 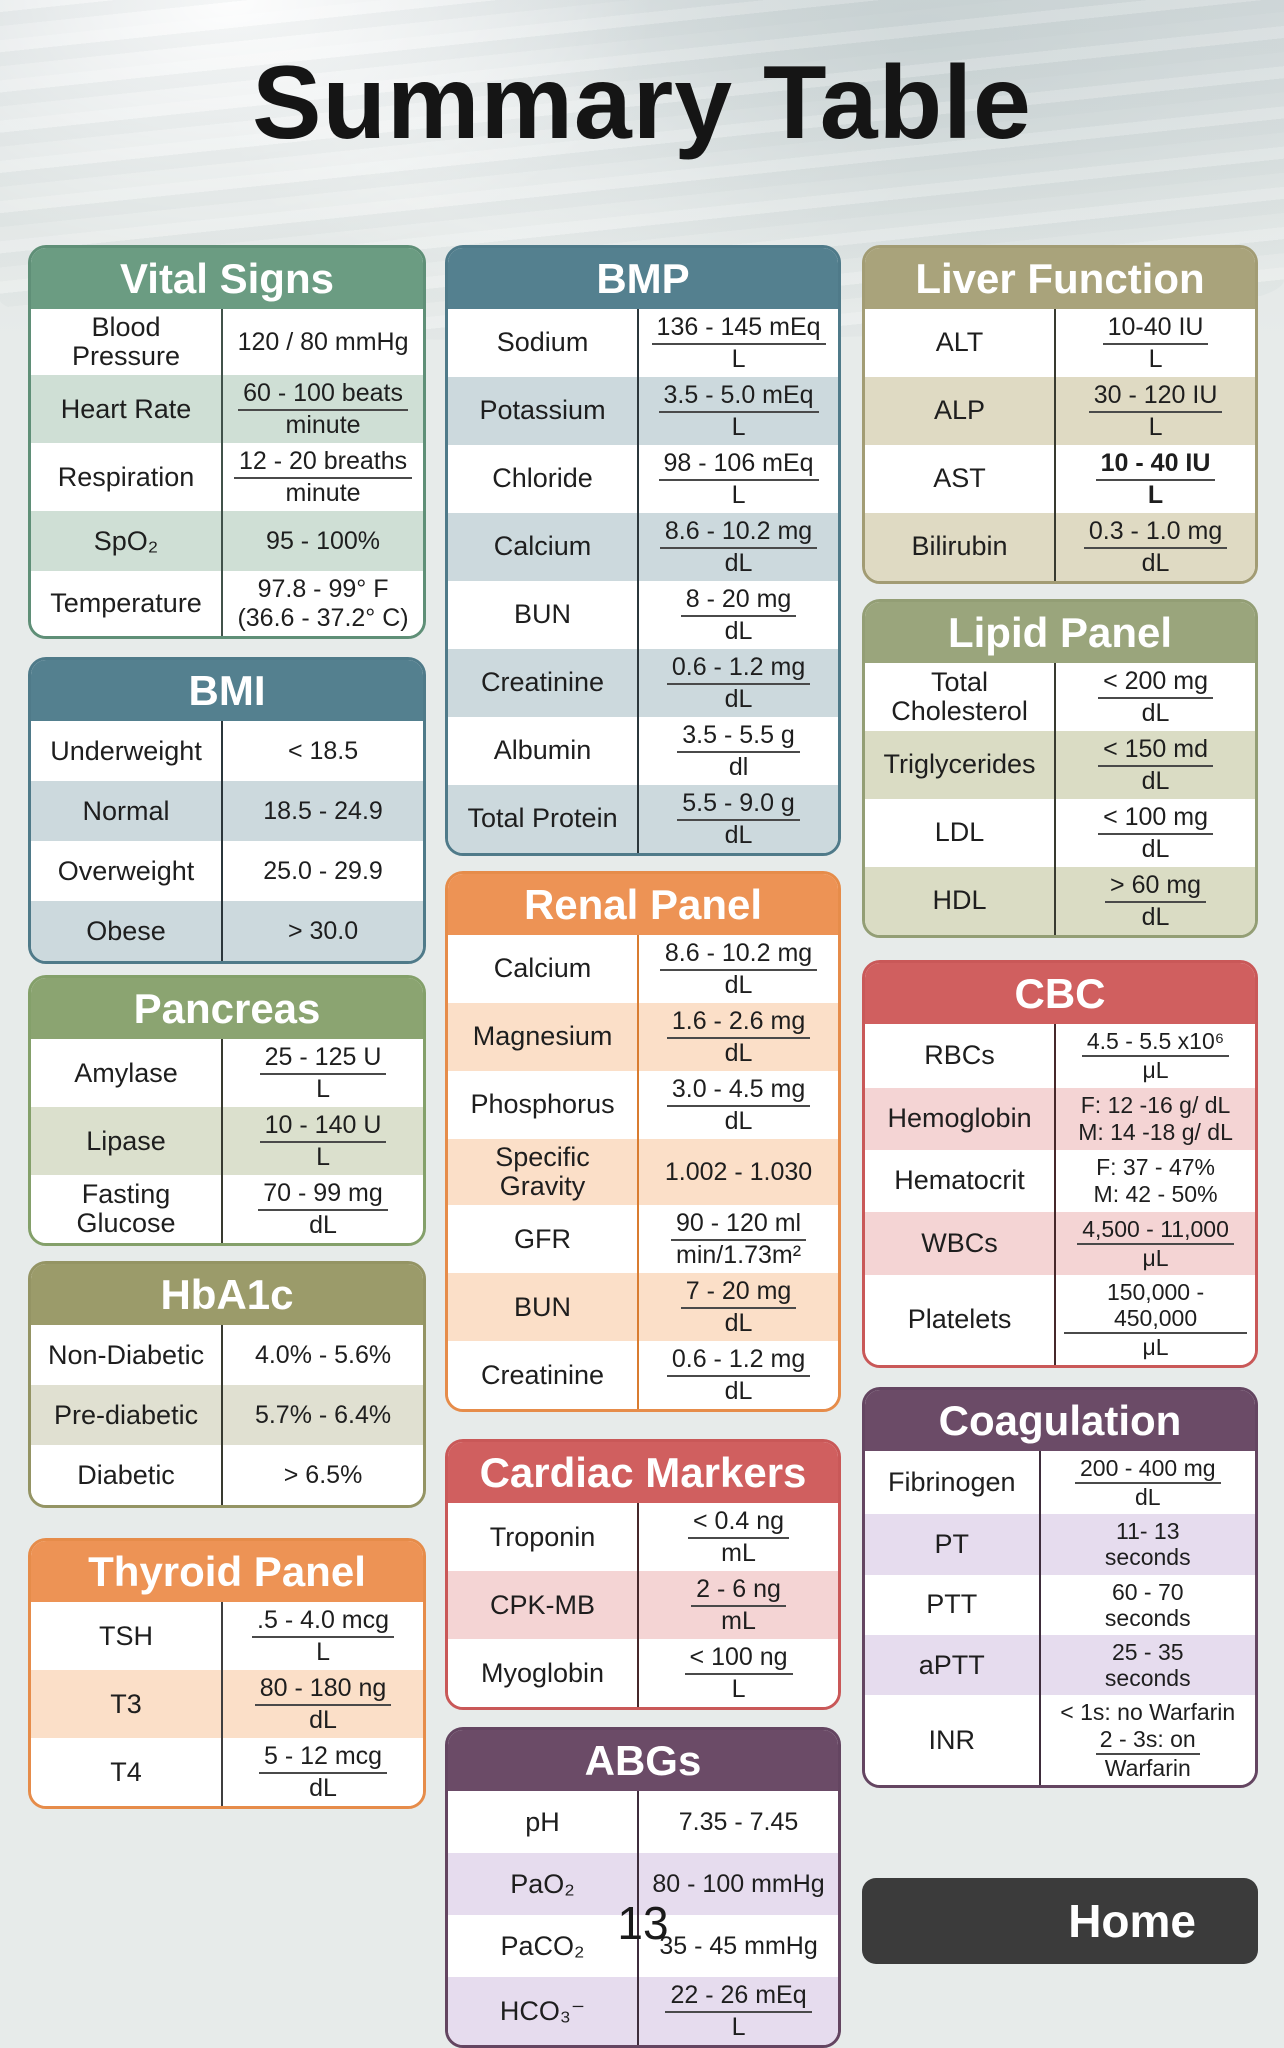 What do you see at coordinates (738, 1997) in the screenshot?
I see `fraction-numerator: 22 - 26 mEq` at bounding box center [738, 1997].